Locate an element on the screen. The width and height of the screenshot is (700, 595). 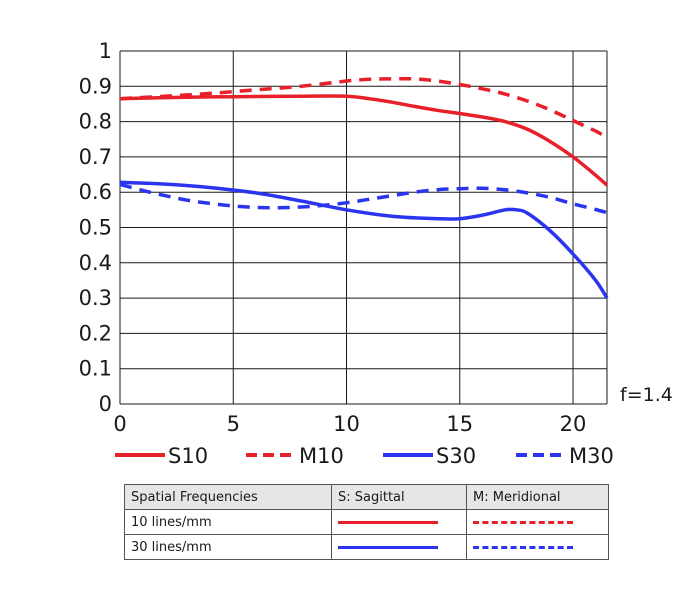
legend-label-s10: S10 is located at coordinates (188, 456).